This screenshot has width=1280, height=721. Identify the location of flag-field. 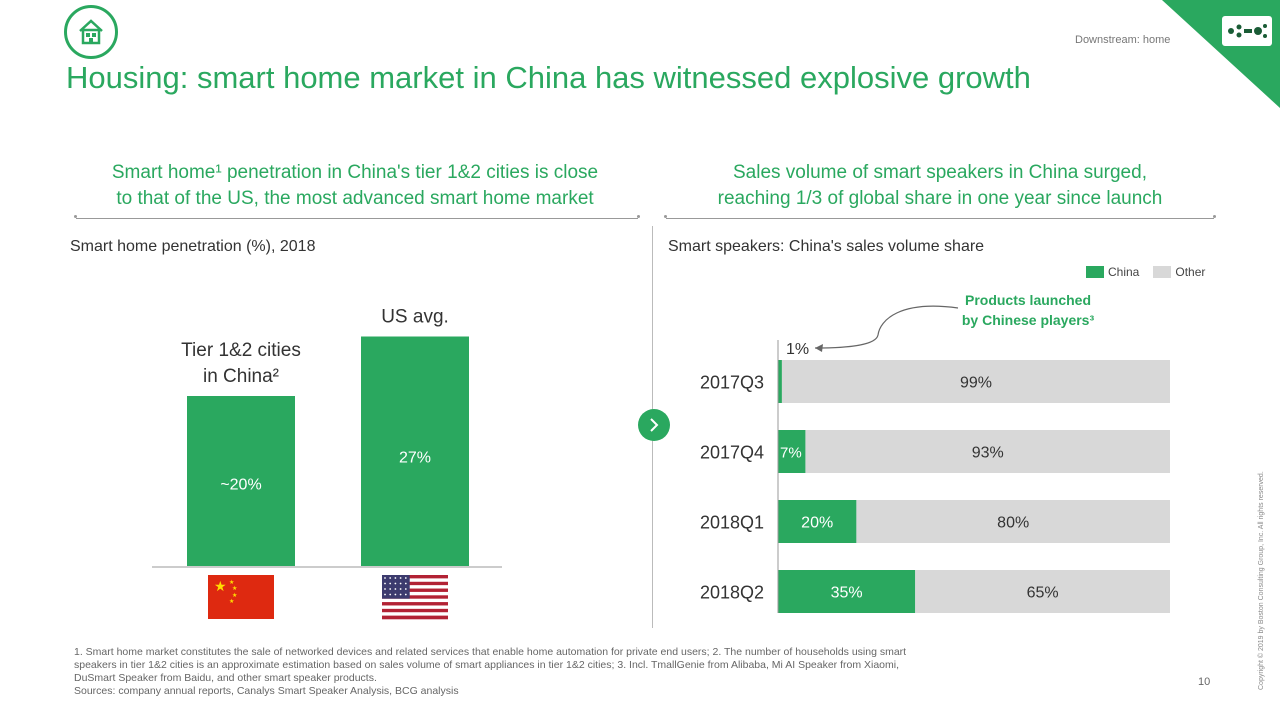
(241, 597).